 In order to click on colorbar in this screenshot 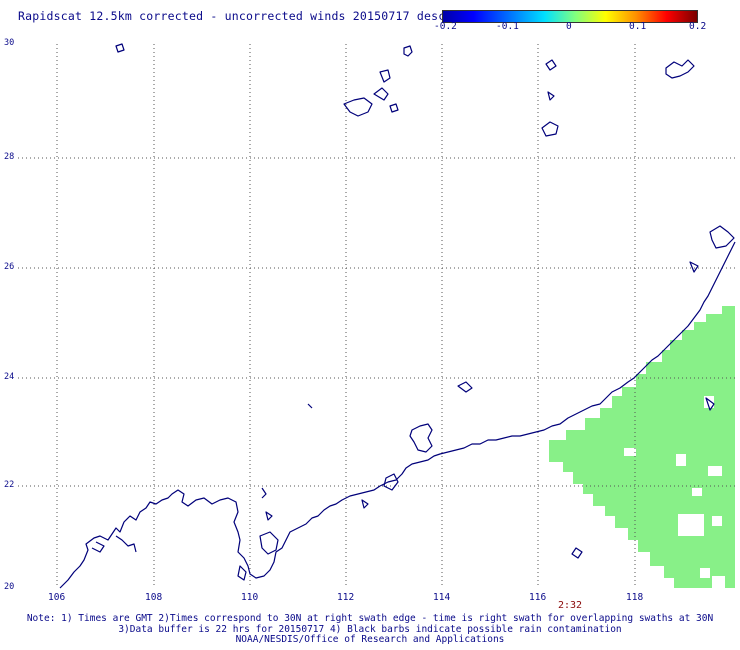, I will do `click(570, 16)`.